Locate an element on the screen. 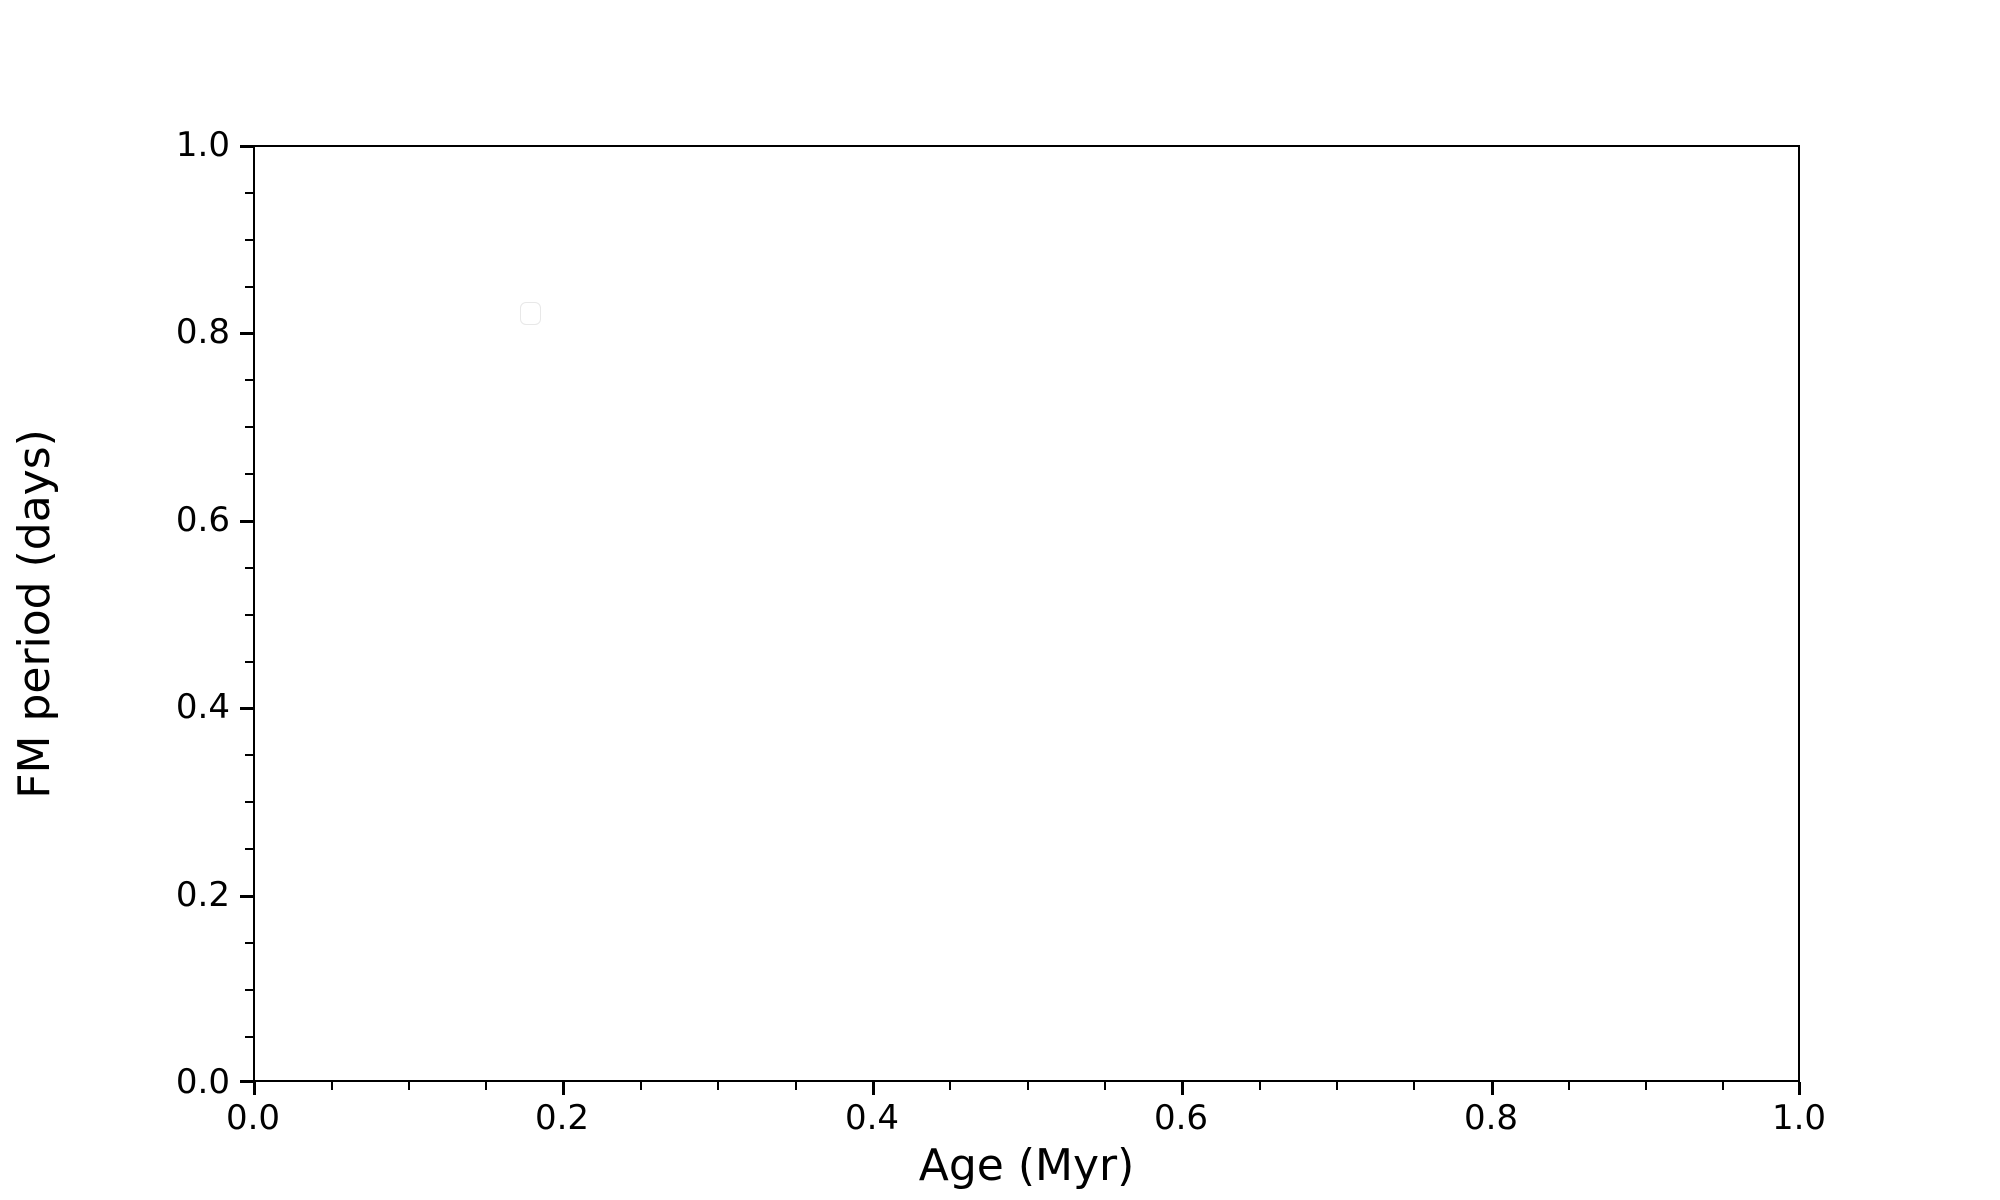 The width and height of the screenshot is (2000, 1200). x-tick-label: 0.4 is located at coordinates (872, 1118).